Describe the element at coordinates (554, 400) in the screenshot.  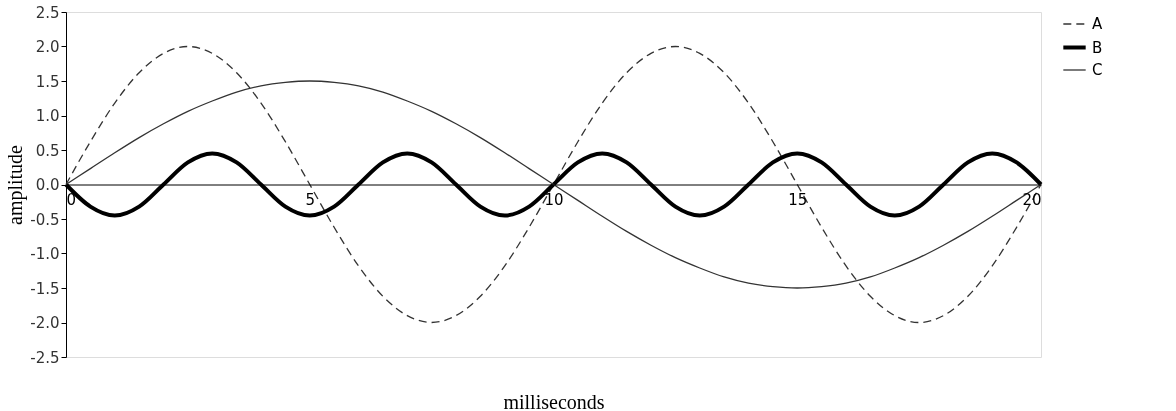
I see `x-axis-title: milliseconds` at that location.